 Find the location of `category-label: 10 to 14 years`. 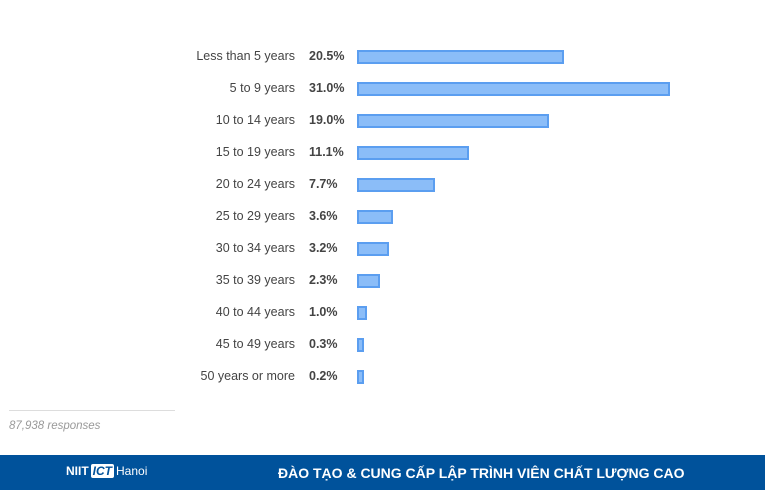

category-label: 10 to 14 years is located at coordinates (255, 120).